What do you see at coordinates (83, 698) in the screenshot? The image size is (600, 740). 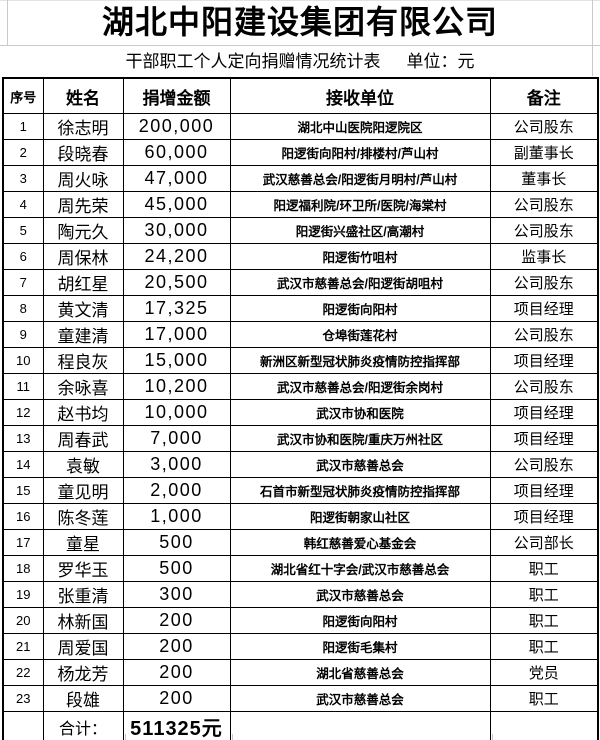 I see `cell-name: 段雄` at bounding box center [83, 698].